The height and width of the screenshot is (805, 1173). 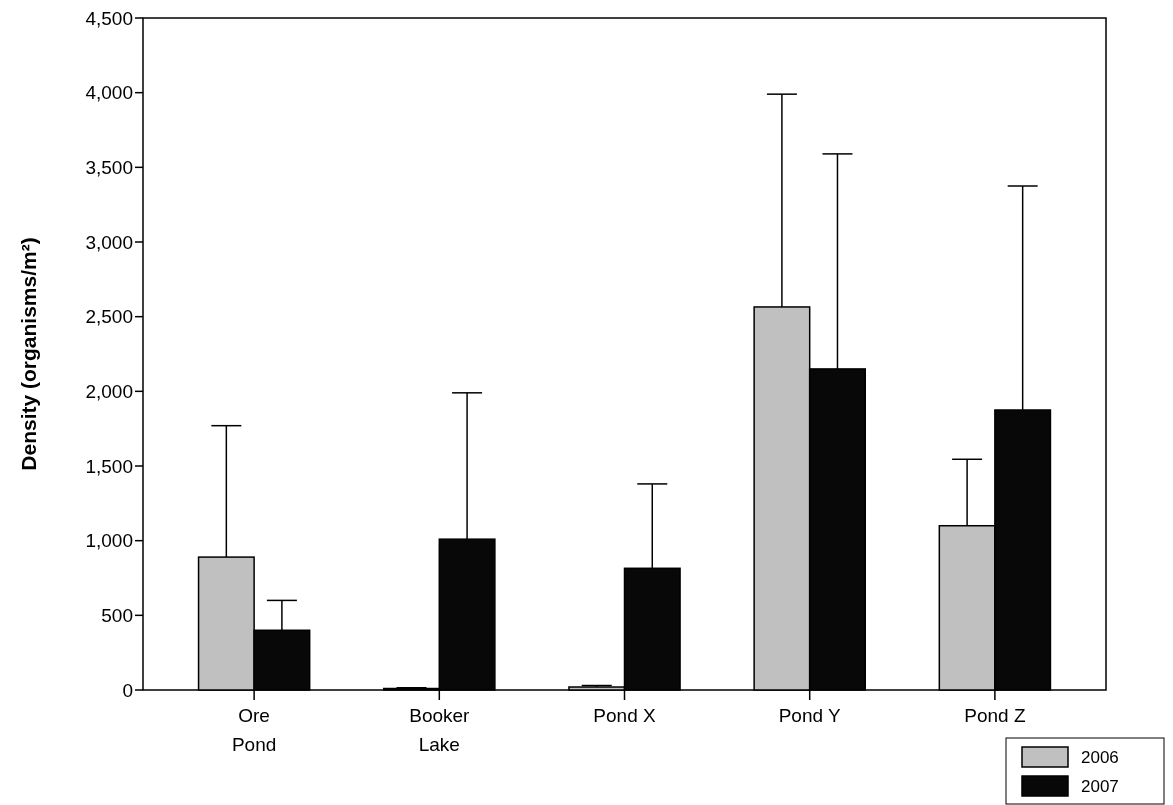 What do you see at coordinates (624, 715) in the screenshot?
I see `x-tick-label: Pond X` at bounding box center [624, 715].